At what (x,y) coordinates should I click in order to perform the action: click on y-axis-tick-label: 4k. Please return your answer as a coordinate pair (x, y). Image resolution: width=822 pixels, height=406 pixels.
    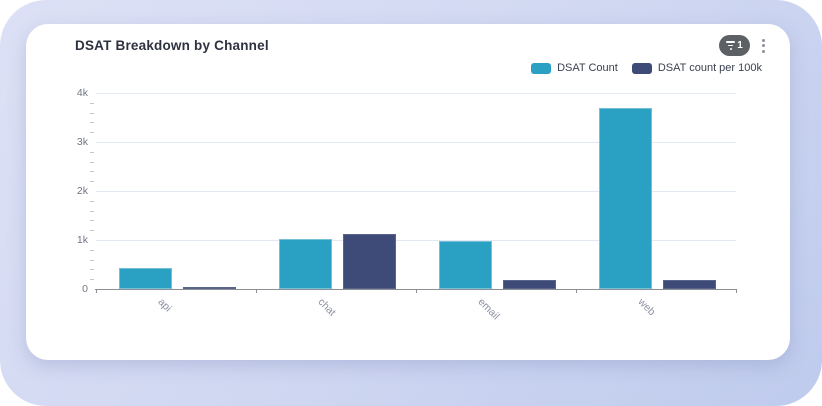
    Looking at the image, I should click on (82, 93).